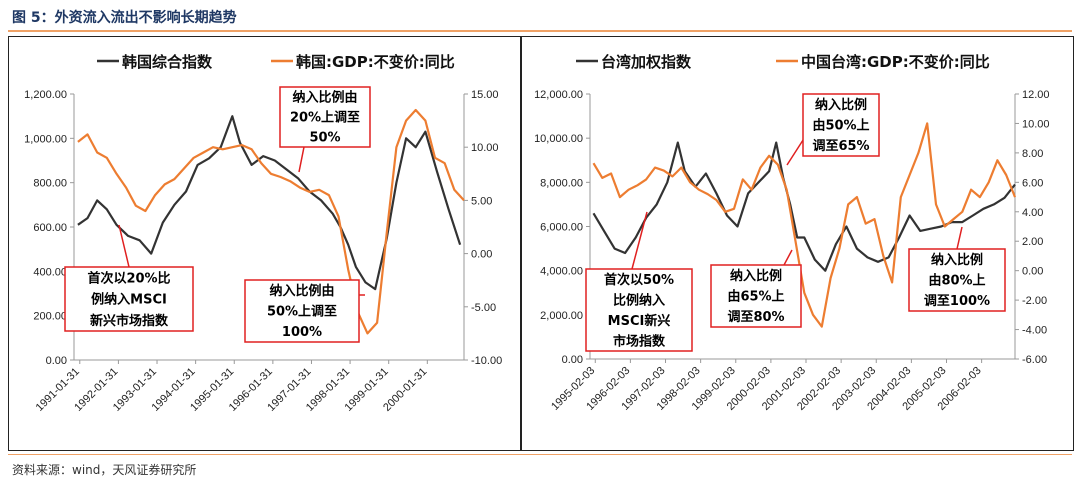 The height and width of the screenshot is (486, 1080). Describe the element at coordinates (50, 228) in the screenshot. I see `left-tick-label: 600.00` at that location.